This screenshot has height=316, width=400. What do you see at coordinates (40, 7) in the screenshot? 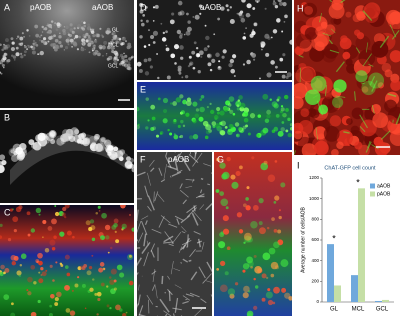
I see `region-label: pAOB` at bounding box center [40, 7].